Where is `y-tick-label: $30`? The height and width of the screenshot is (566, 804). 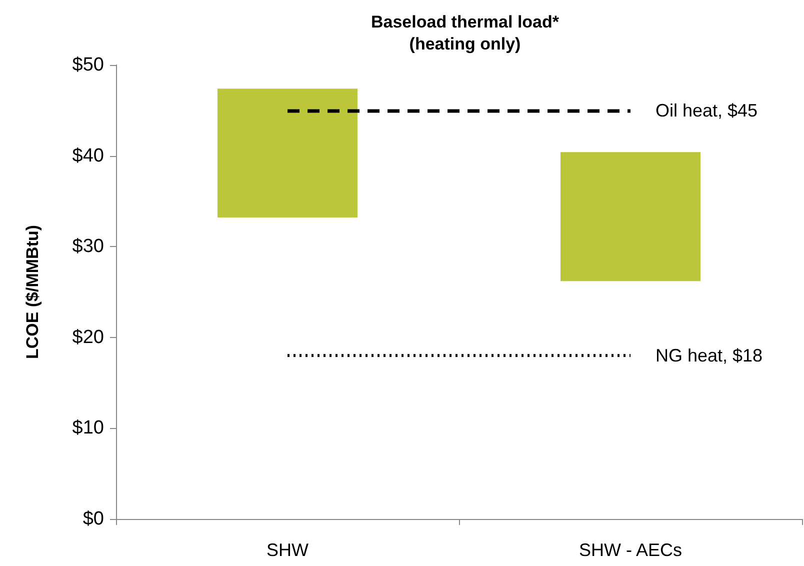
y-tick-label: $30 is located at coordinates (88, 247).